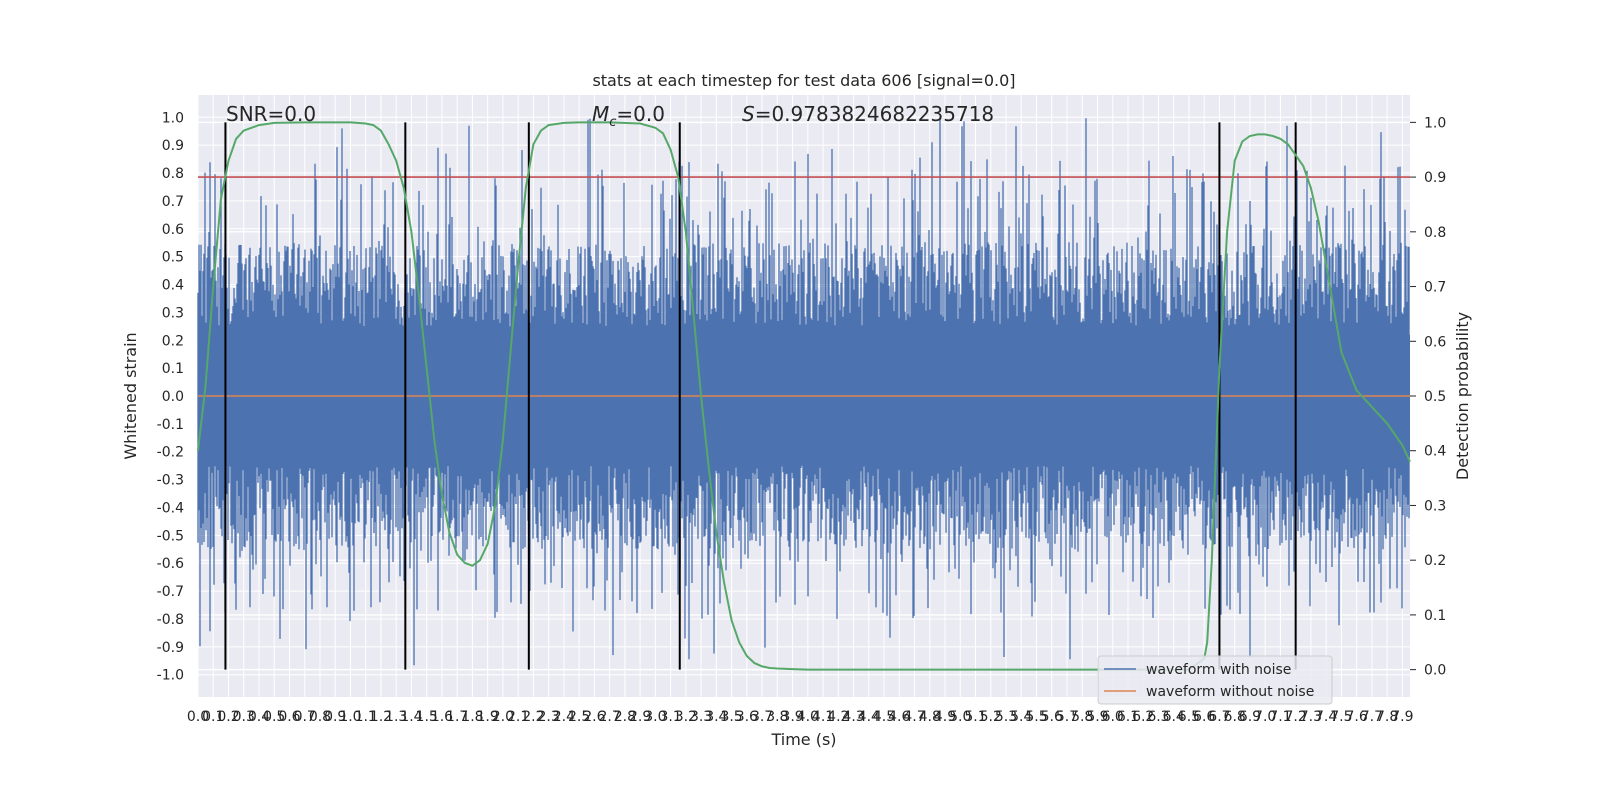  I want to click on x-tick-label: 0.0, so click(198, 717).